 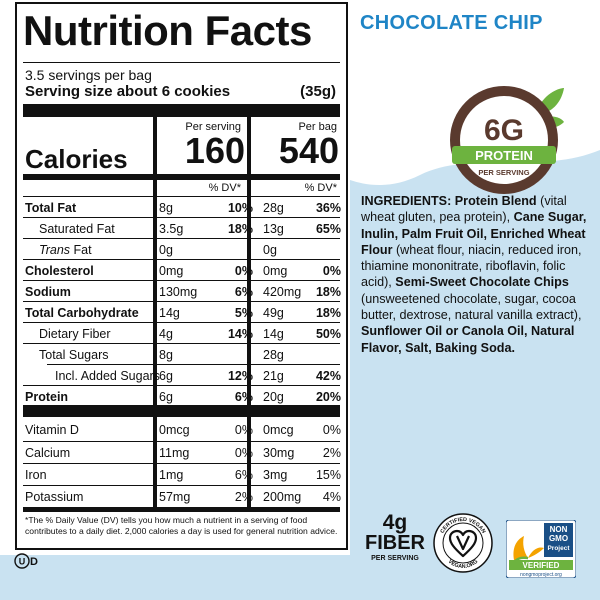 I want to click on nutrient-row-cholesterol: Cholesterol 0mg 0% 0mg 0%, so click(x=182, y=270).